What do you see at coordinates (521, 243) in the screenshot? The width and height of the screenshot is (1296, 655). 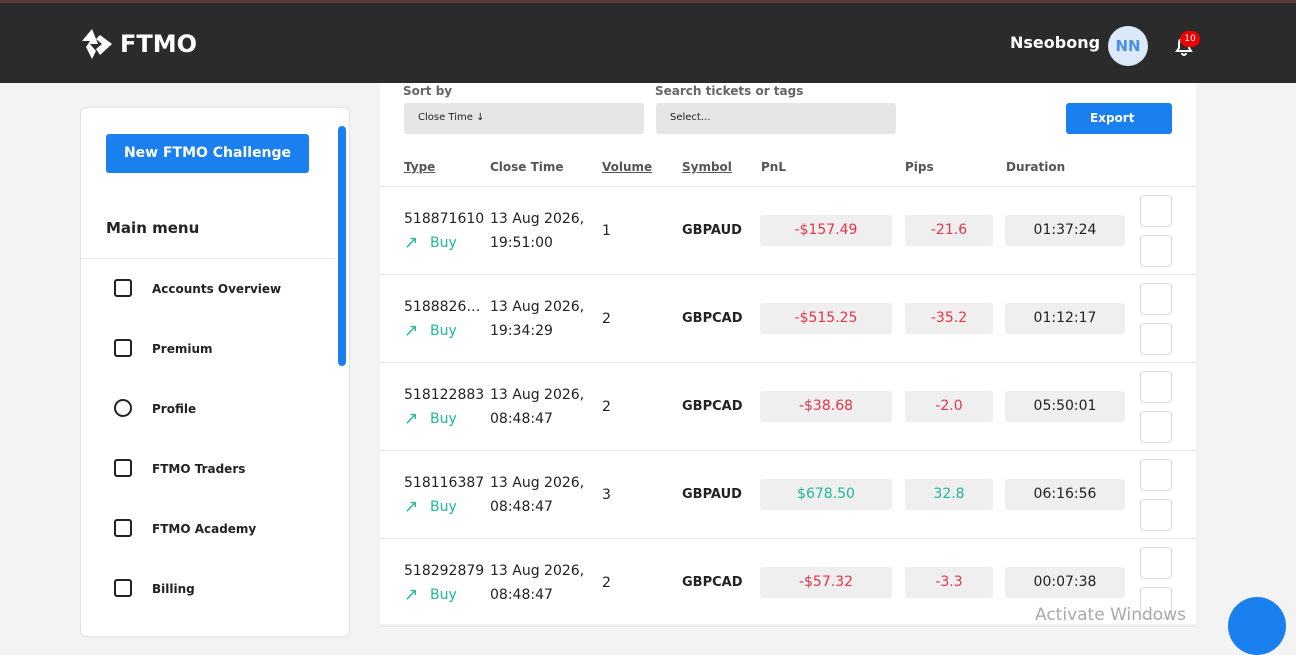 I see `close-time: 19:51:00` at bounding box center [521, 243].